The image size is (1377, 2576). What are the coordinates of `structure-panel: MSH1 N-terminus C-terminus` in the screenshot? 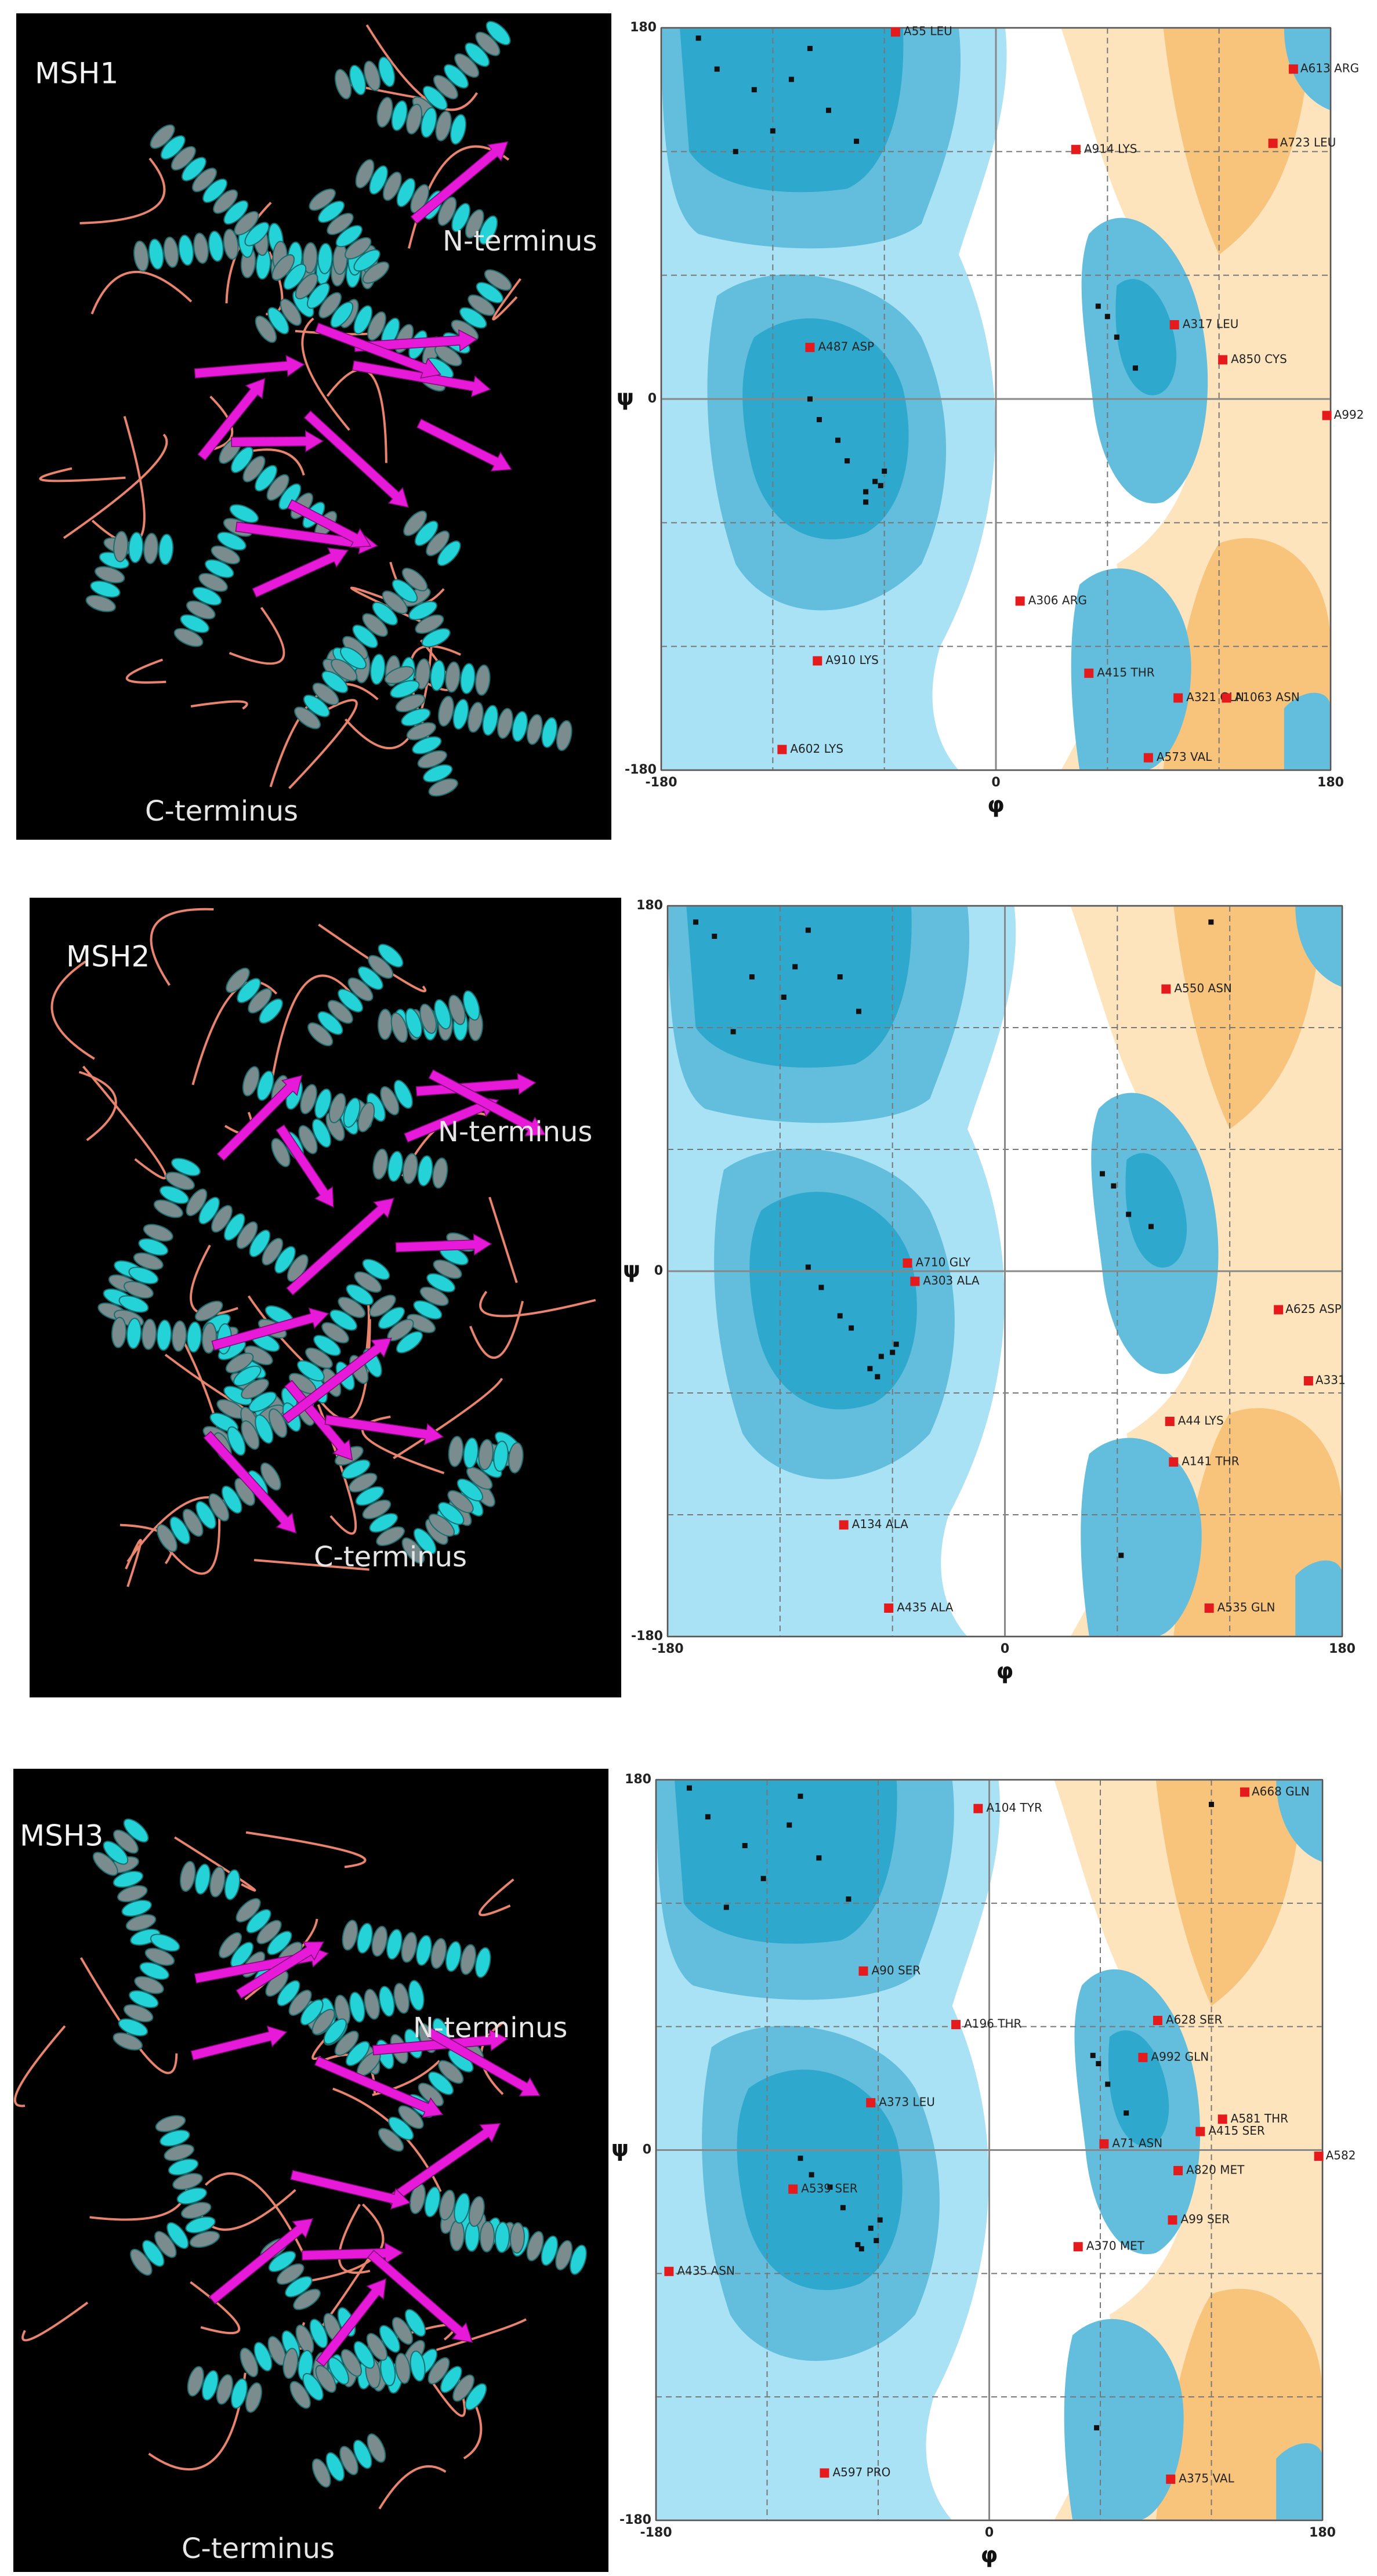 It's located at (314, 426).